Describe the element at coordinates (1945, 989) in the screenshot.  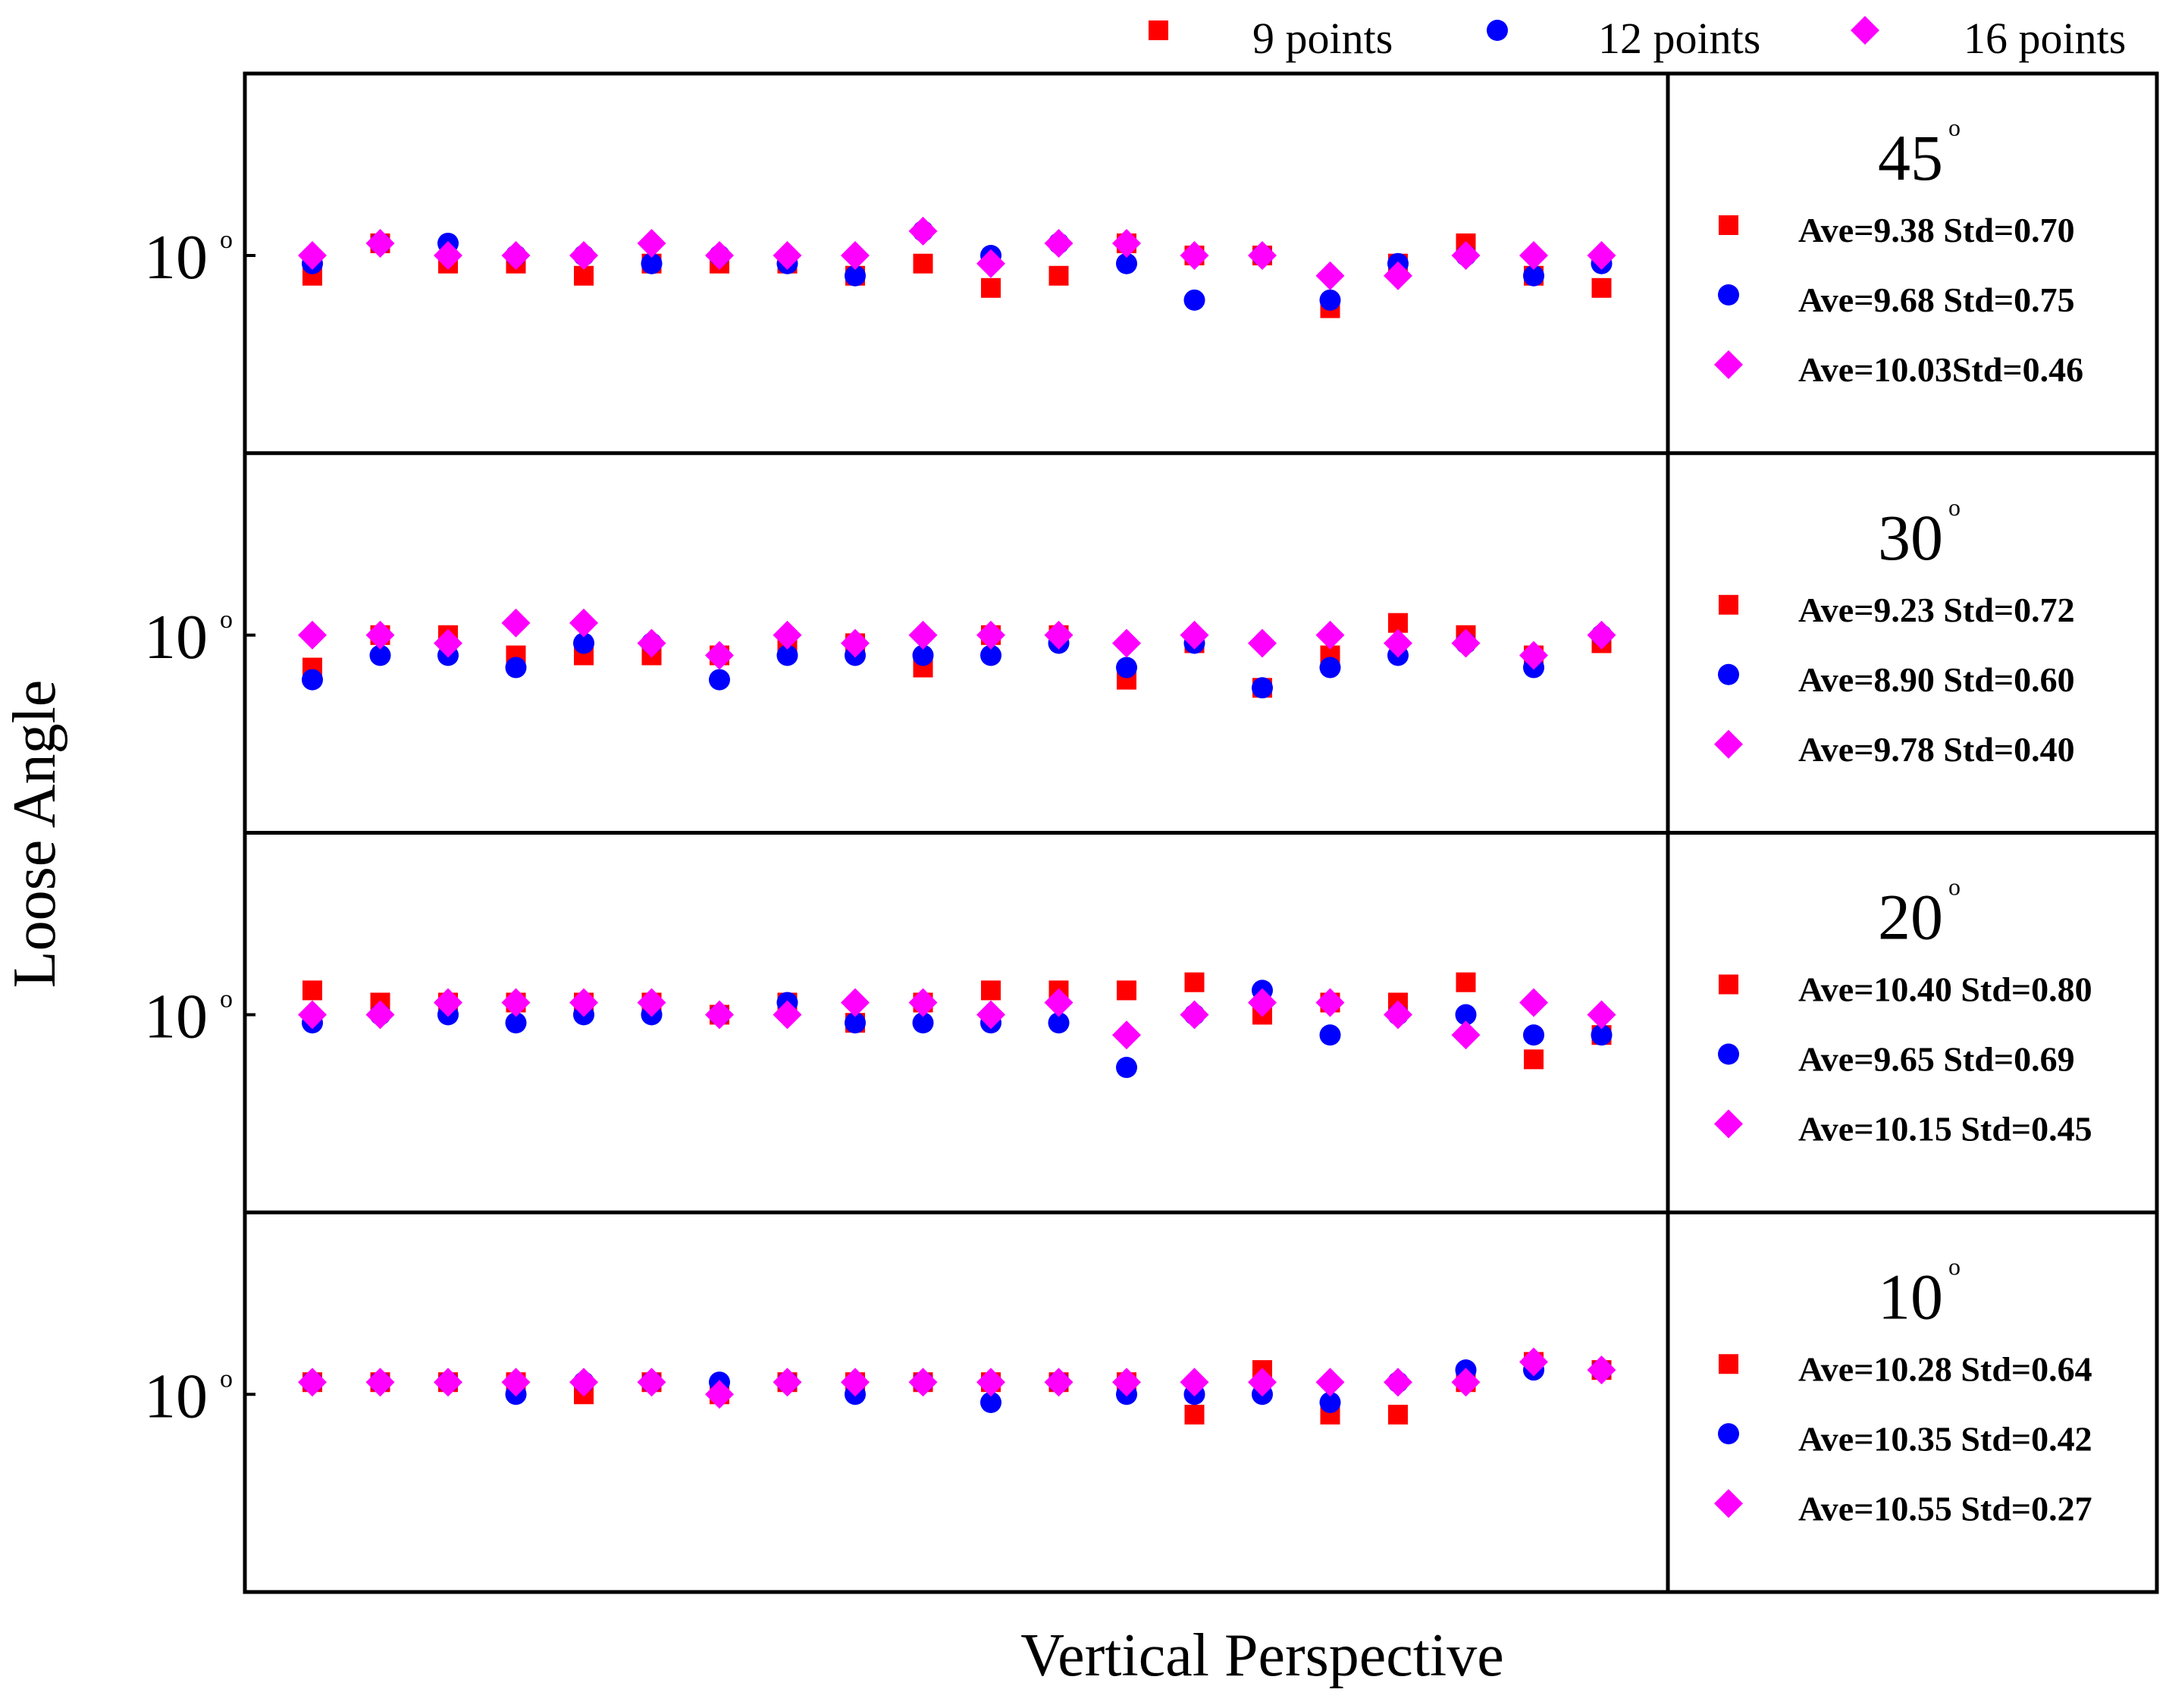
I see `stats-text: Ave=10.40 Std=0.80` at that location.